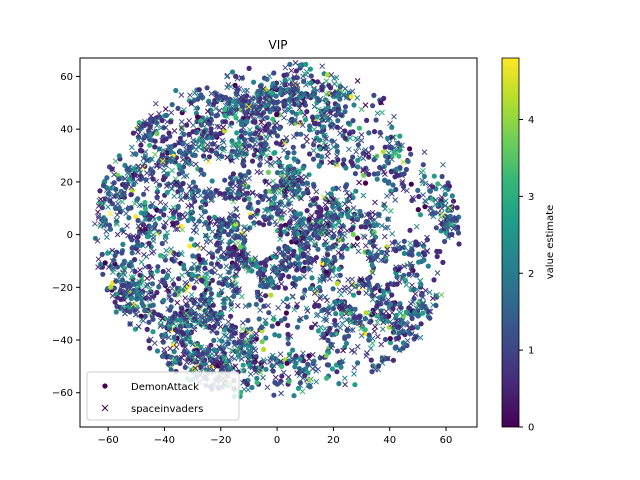 Image resolution: width=640 pixels, height=480 pixels. Describe the element at coordinates (389, 440) in the screenshot. I see `x-tick-label: 40` at that location.